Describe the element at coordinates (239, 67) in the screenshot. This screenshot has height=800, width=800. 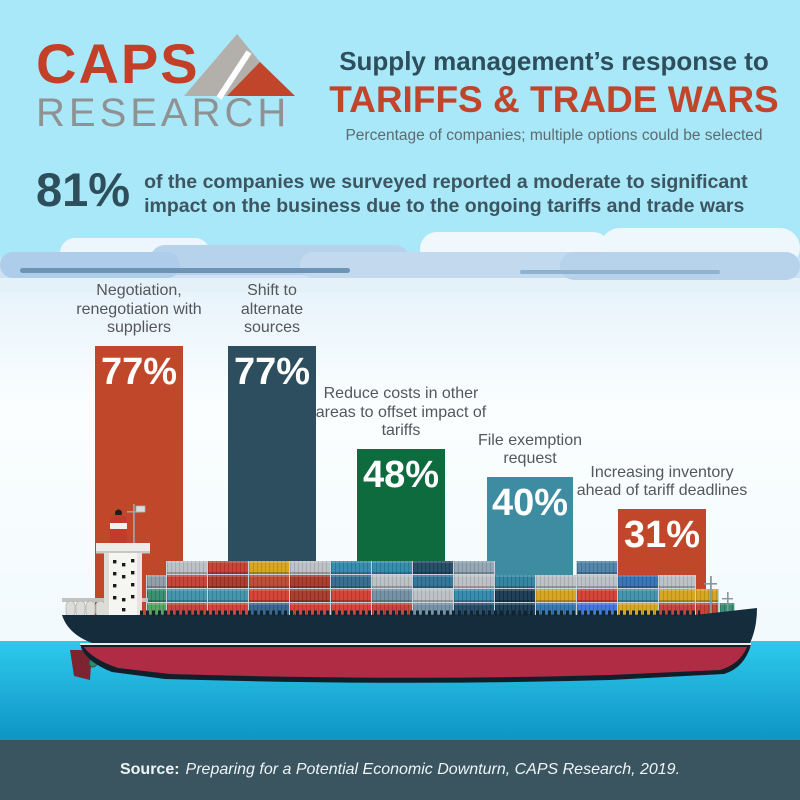
I see `mountain-logo-icon` at that location.